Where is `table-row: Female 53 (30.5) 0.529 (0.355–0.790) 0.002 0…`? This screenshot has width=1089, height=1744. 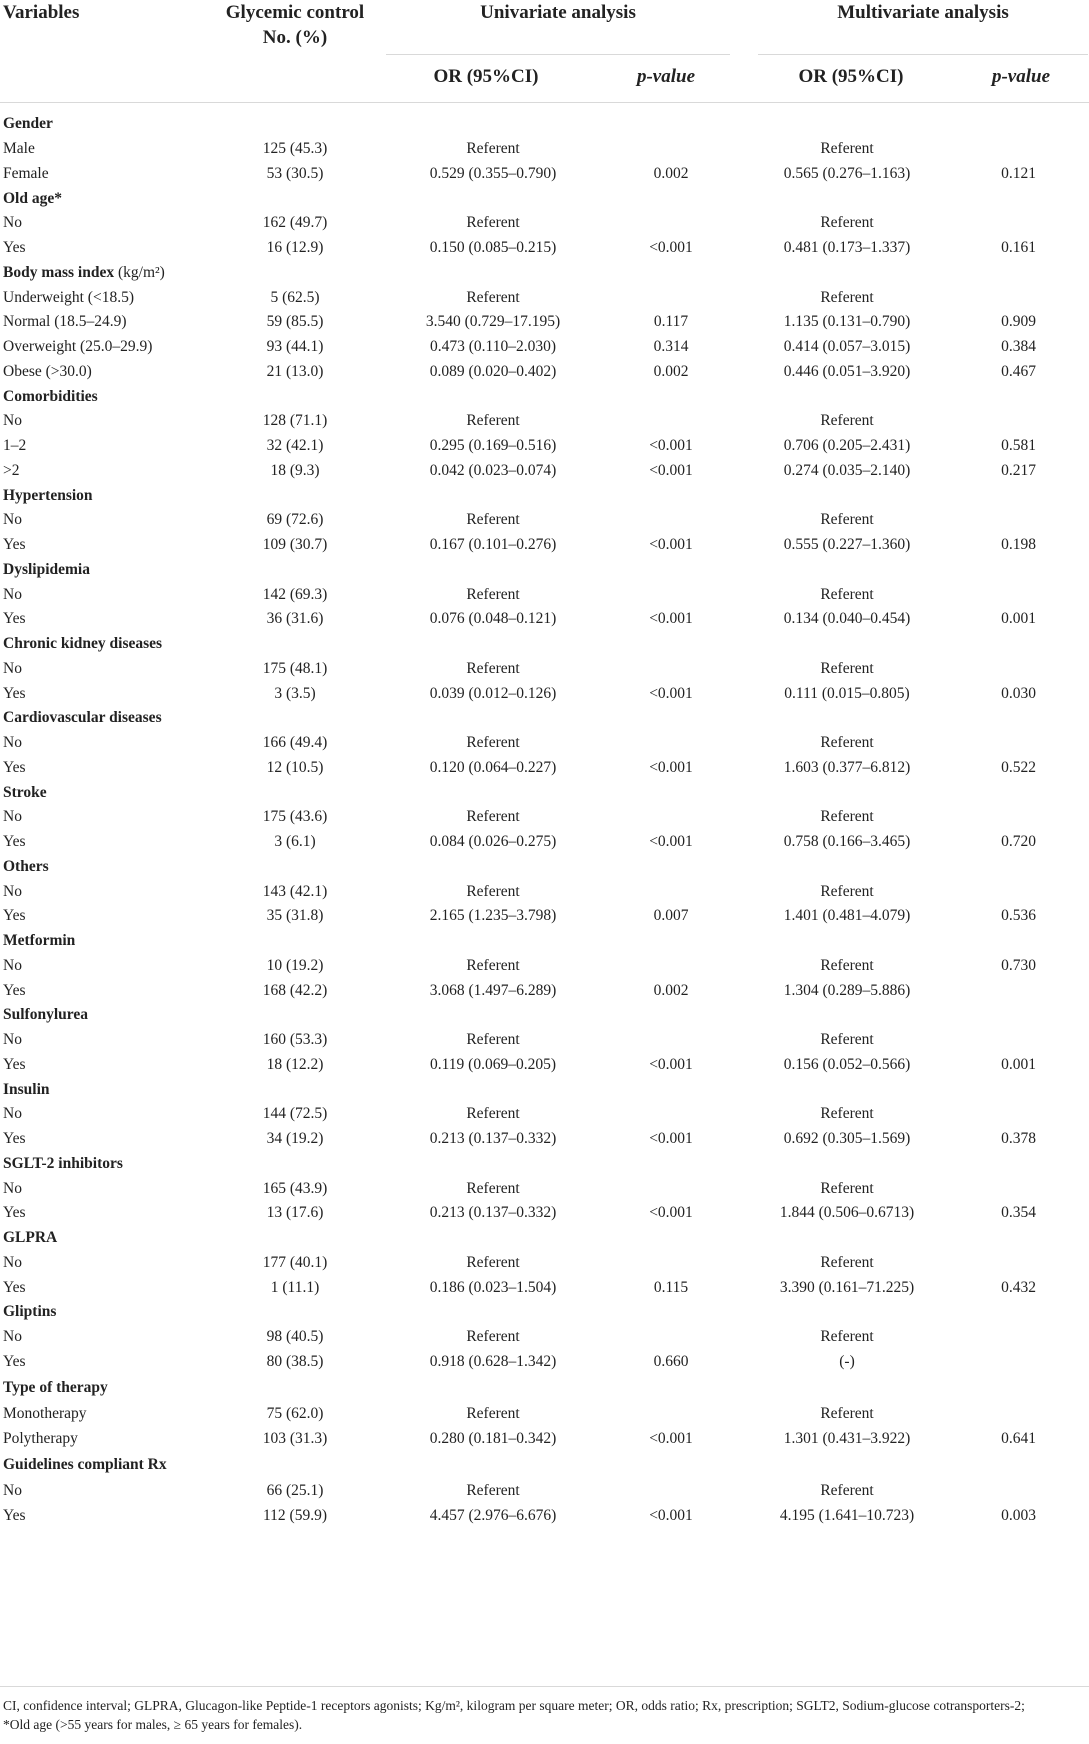
table-row: Female 53 (30.5) 0.529 (0.355–0.790) 0.002 0… is located at coordinates (544, 174).